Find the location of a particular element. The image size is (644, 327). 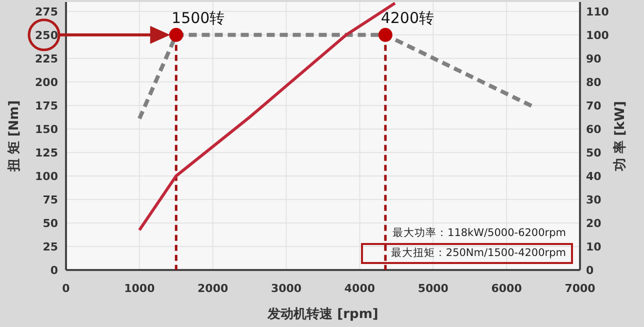

y-tick-label: 25 is located at coordinates (50, 247).